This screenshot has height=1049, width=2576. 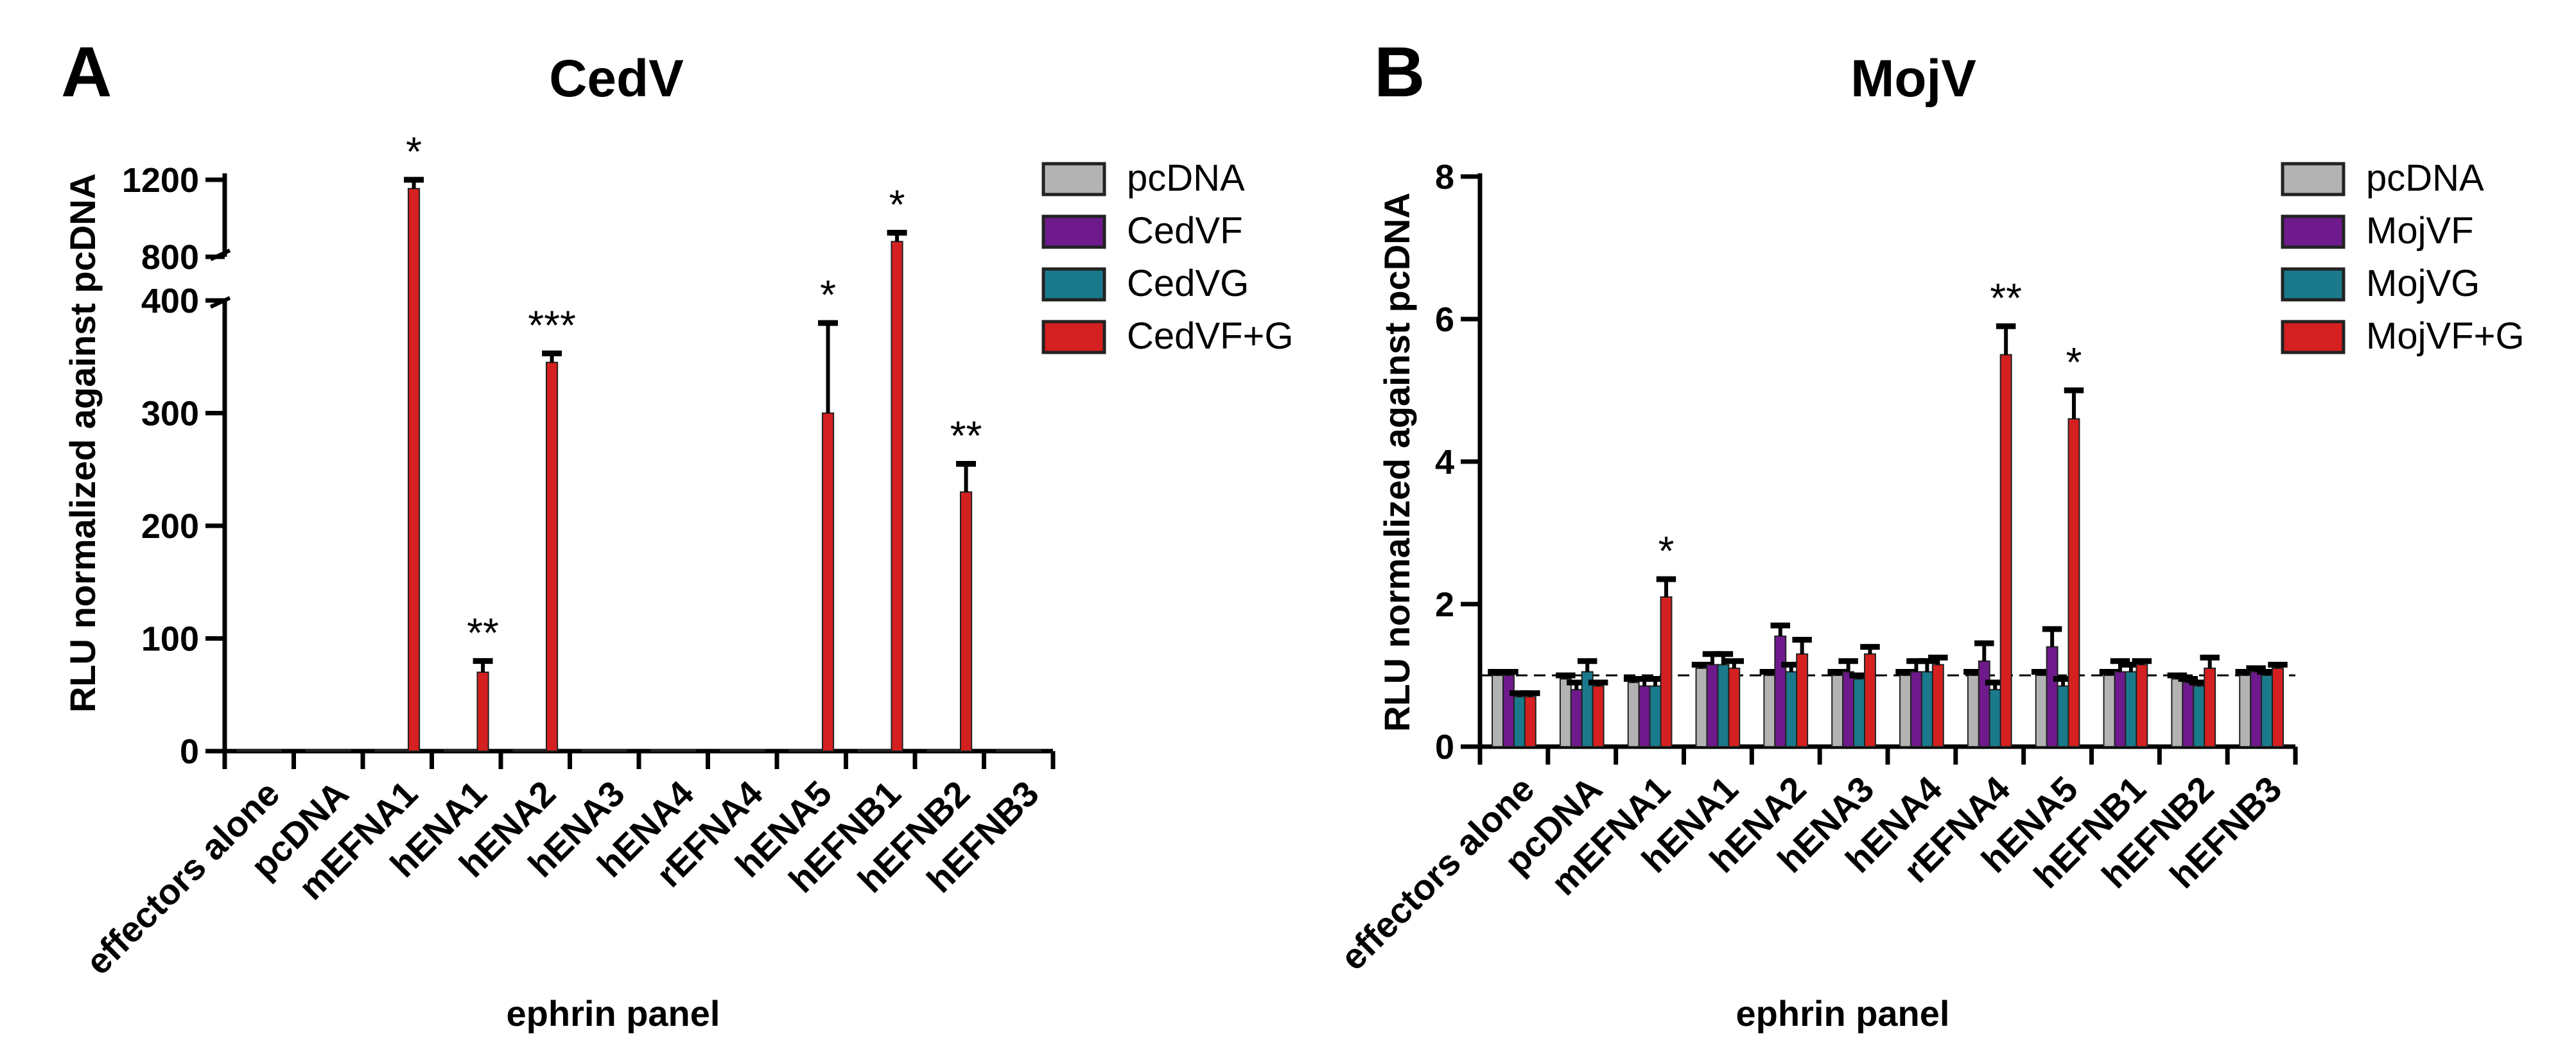 What do you see at coordinates (170, 301) in the screenshot?
I see `chart-a-y-tick-label: 400` at bounding box center [170, 301].